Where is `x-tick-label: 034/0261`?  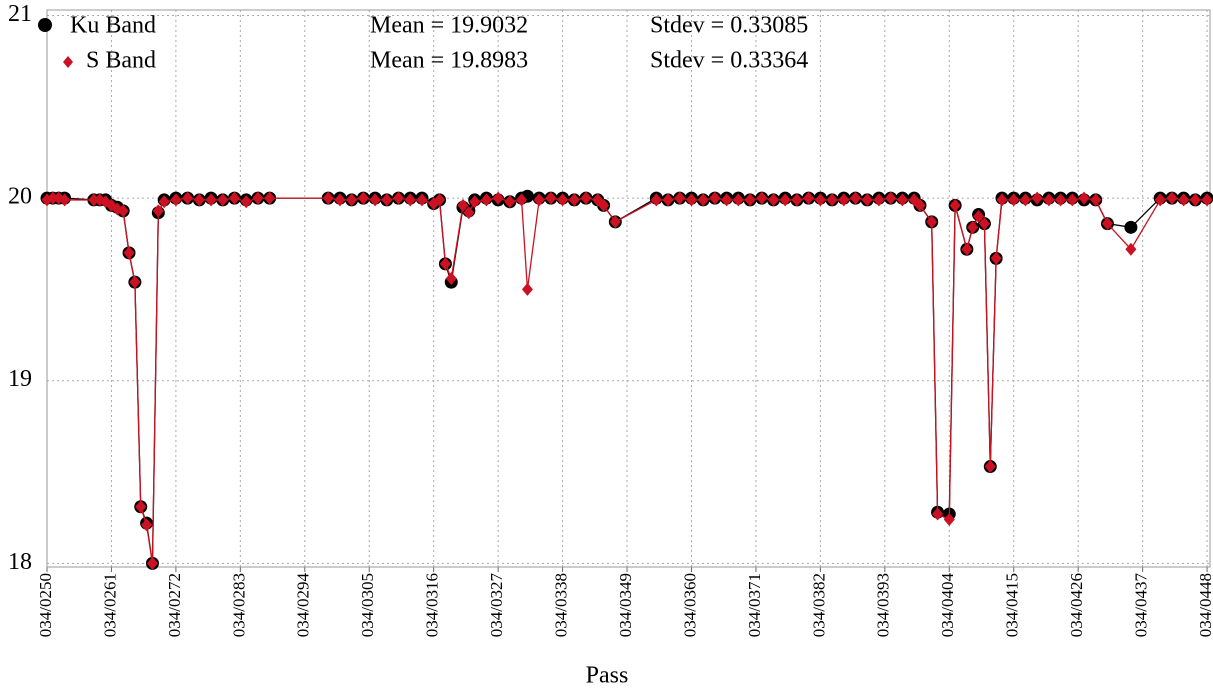 x-tick-label: 034/0261 is located at coordinates (109, 605).